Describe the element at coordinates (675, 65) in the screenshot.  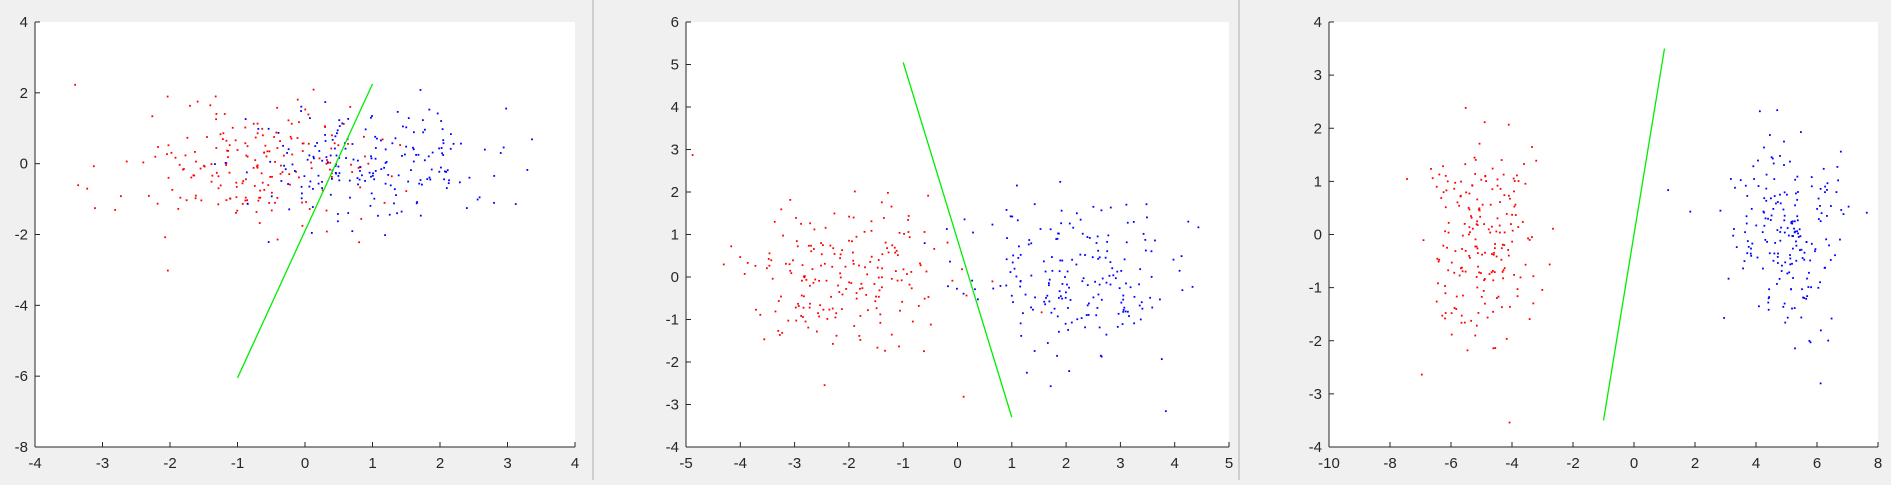
I see `y-tick-label: 5` at that location.